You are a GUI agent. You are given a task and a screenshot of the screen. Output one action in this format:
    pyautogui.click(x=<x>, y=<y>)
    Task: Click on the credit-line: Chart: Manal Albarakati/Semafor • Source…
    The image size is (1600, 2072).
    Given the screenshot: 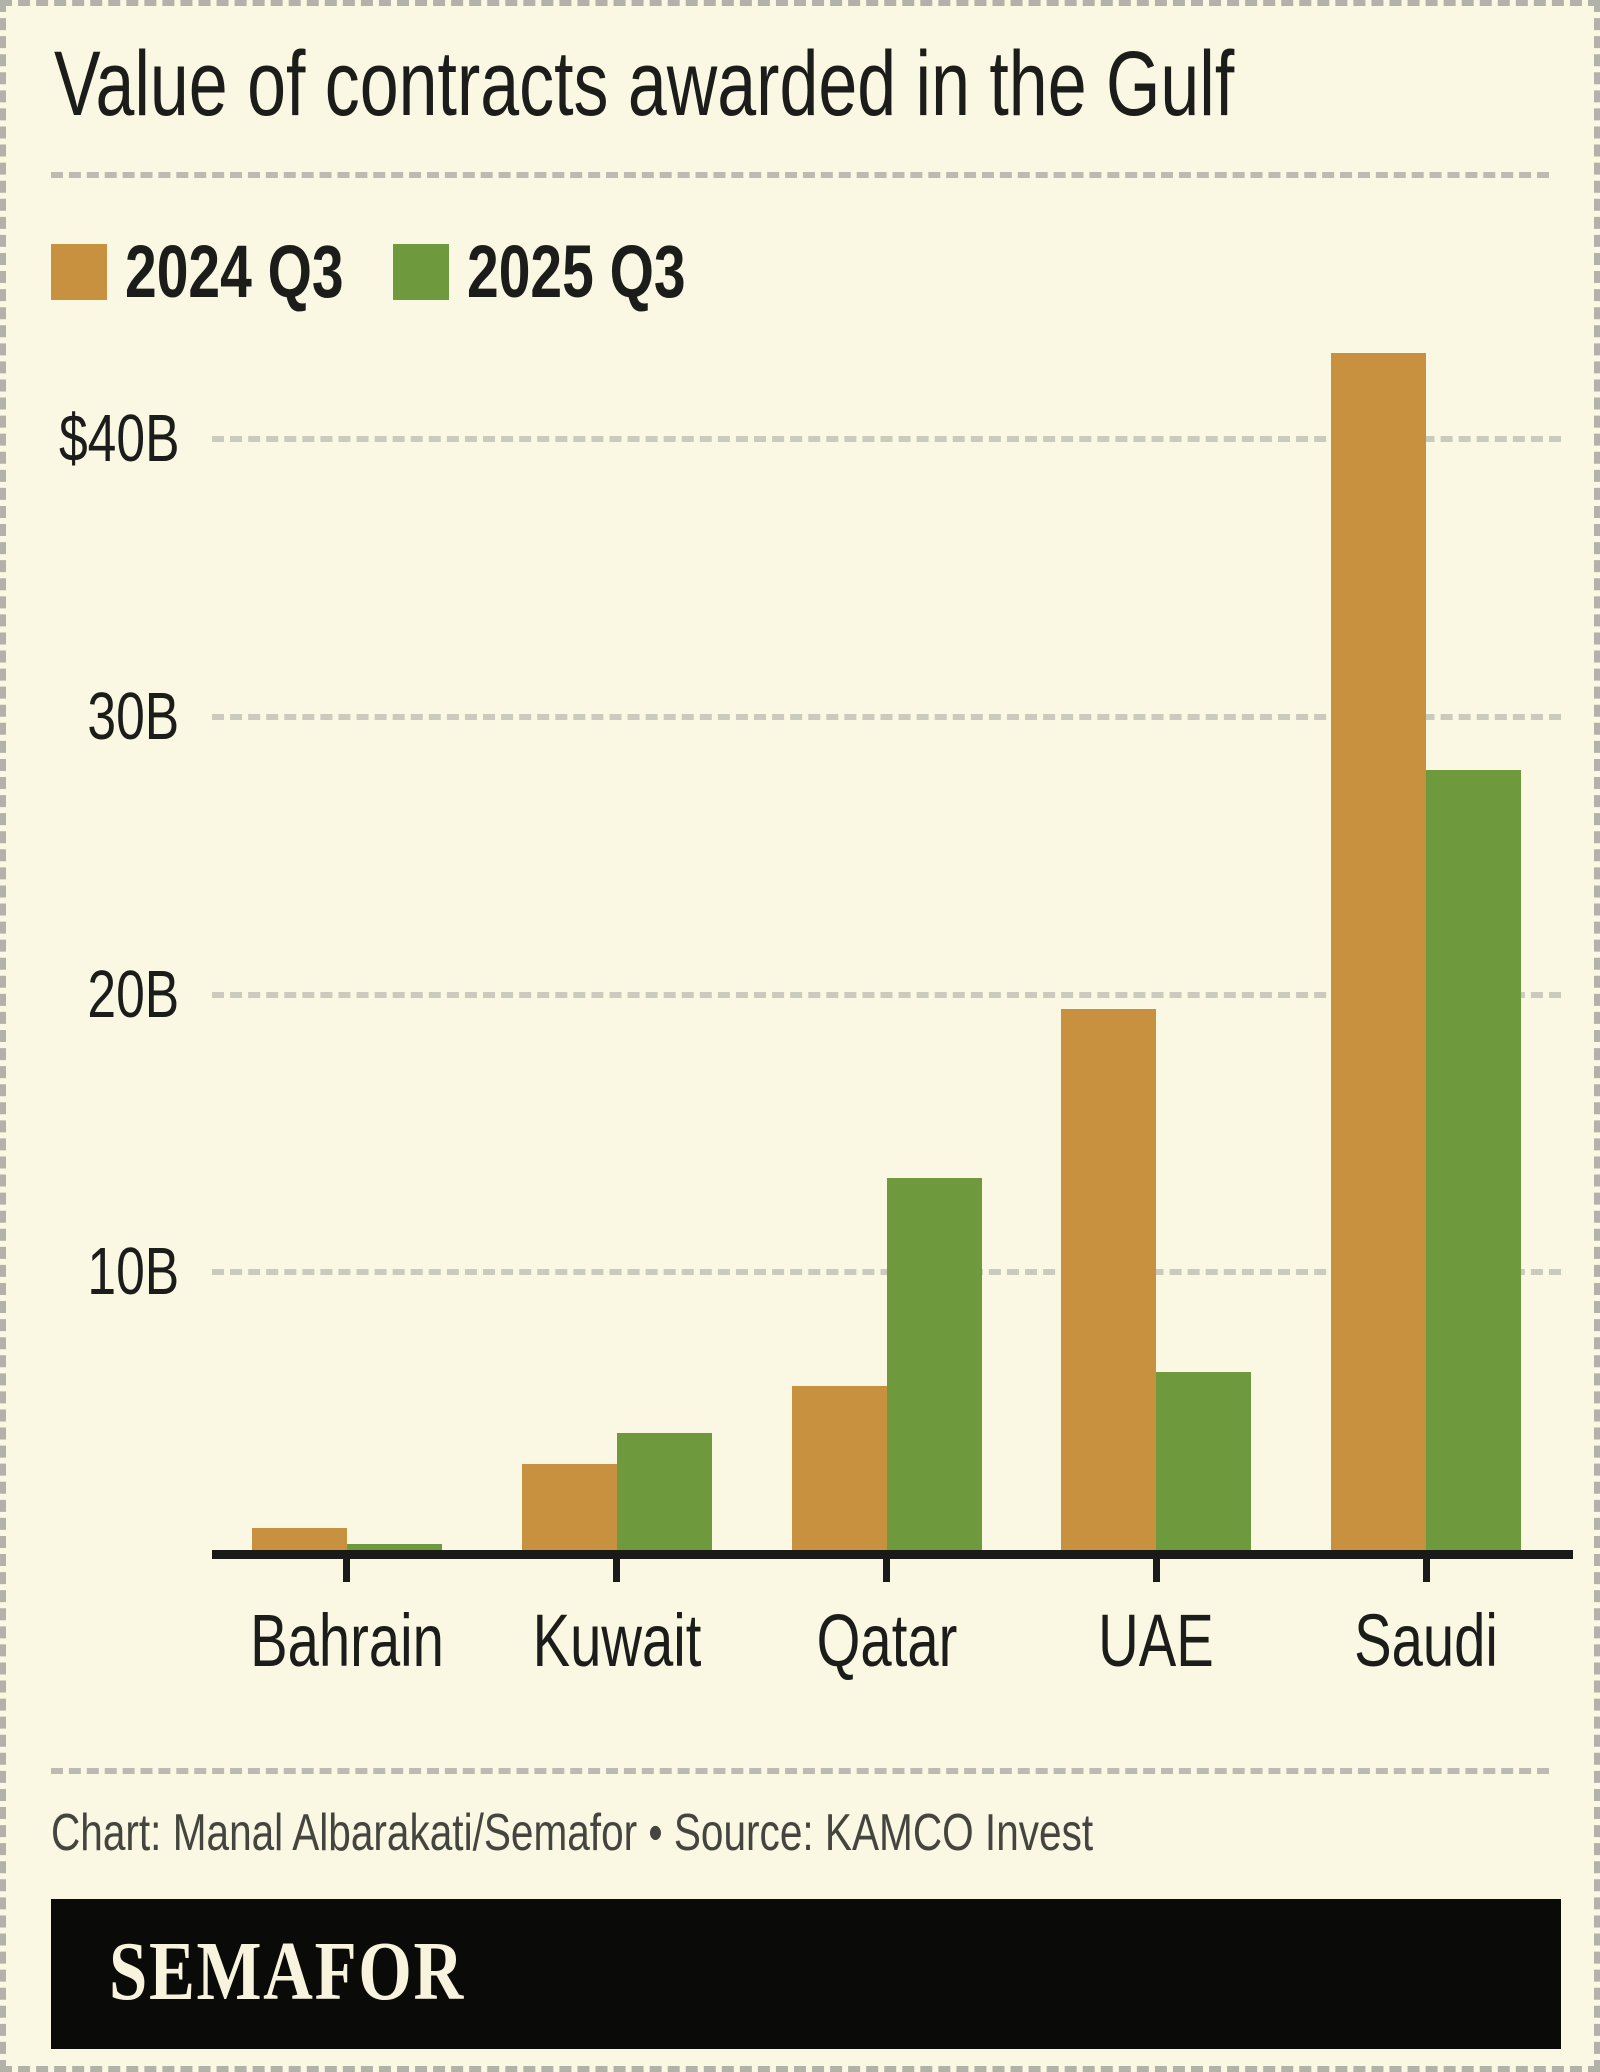 What is the action you would take?
    pyautogui.click(x=572, y=1833)
    